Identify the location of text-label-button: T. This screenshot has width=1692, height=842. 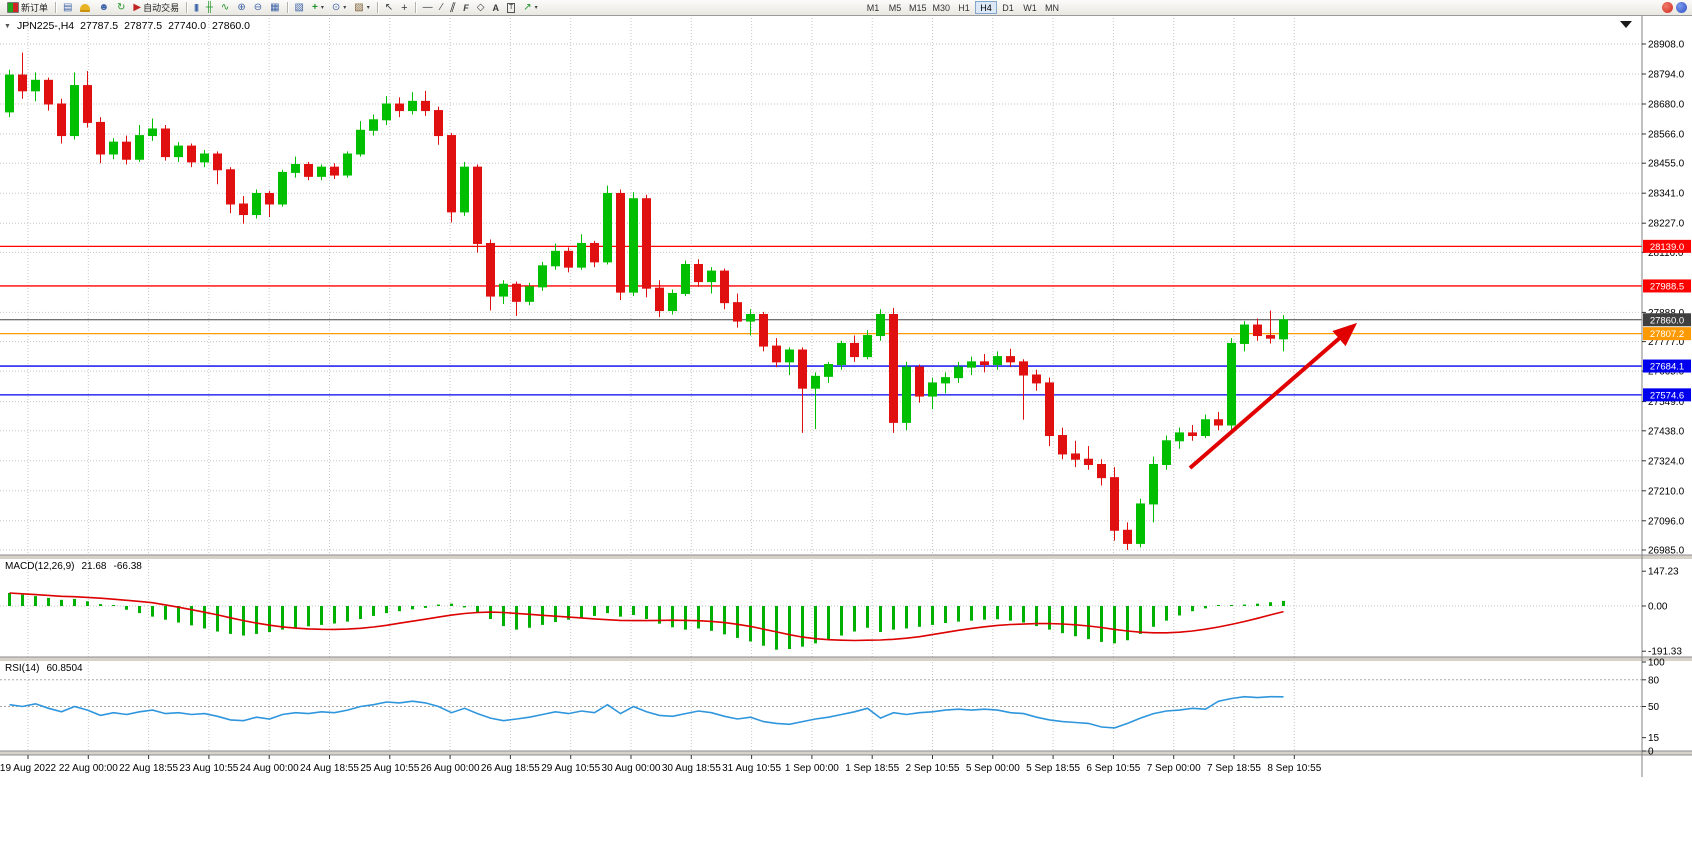
(511, 8).